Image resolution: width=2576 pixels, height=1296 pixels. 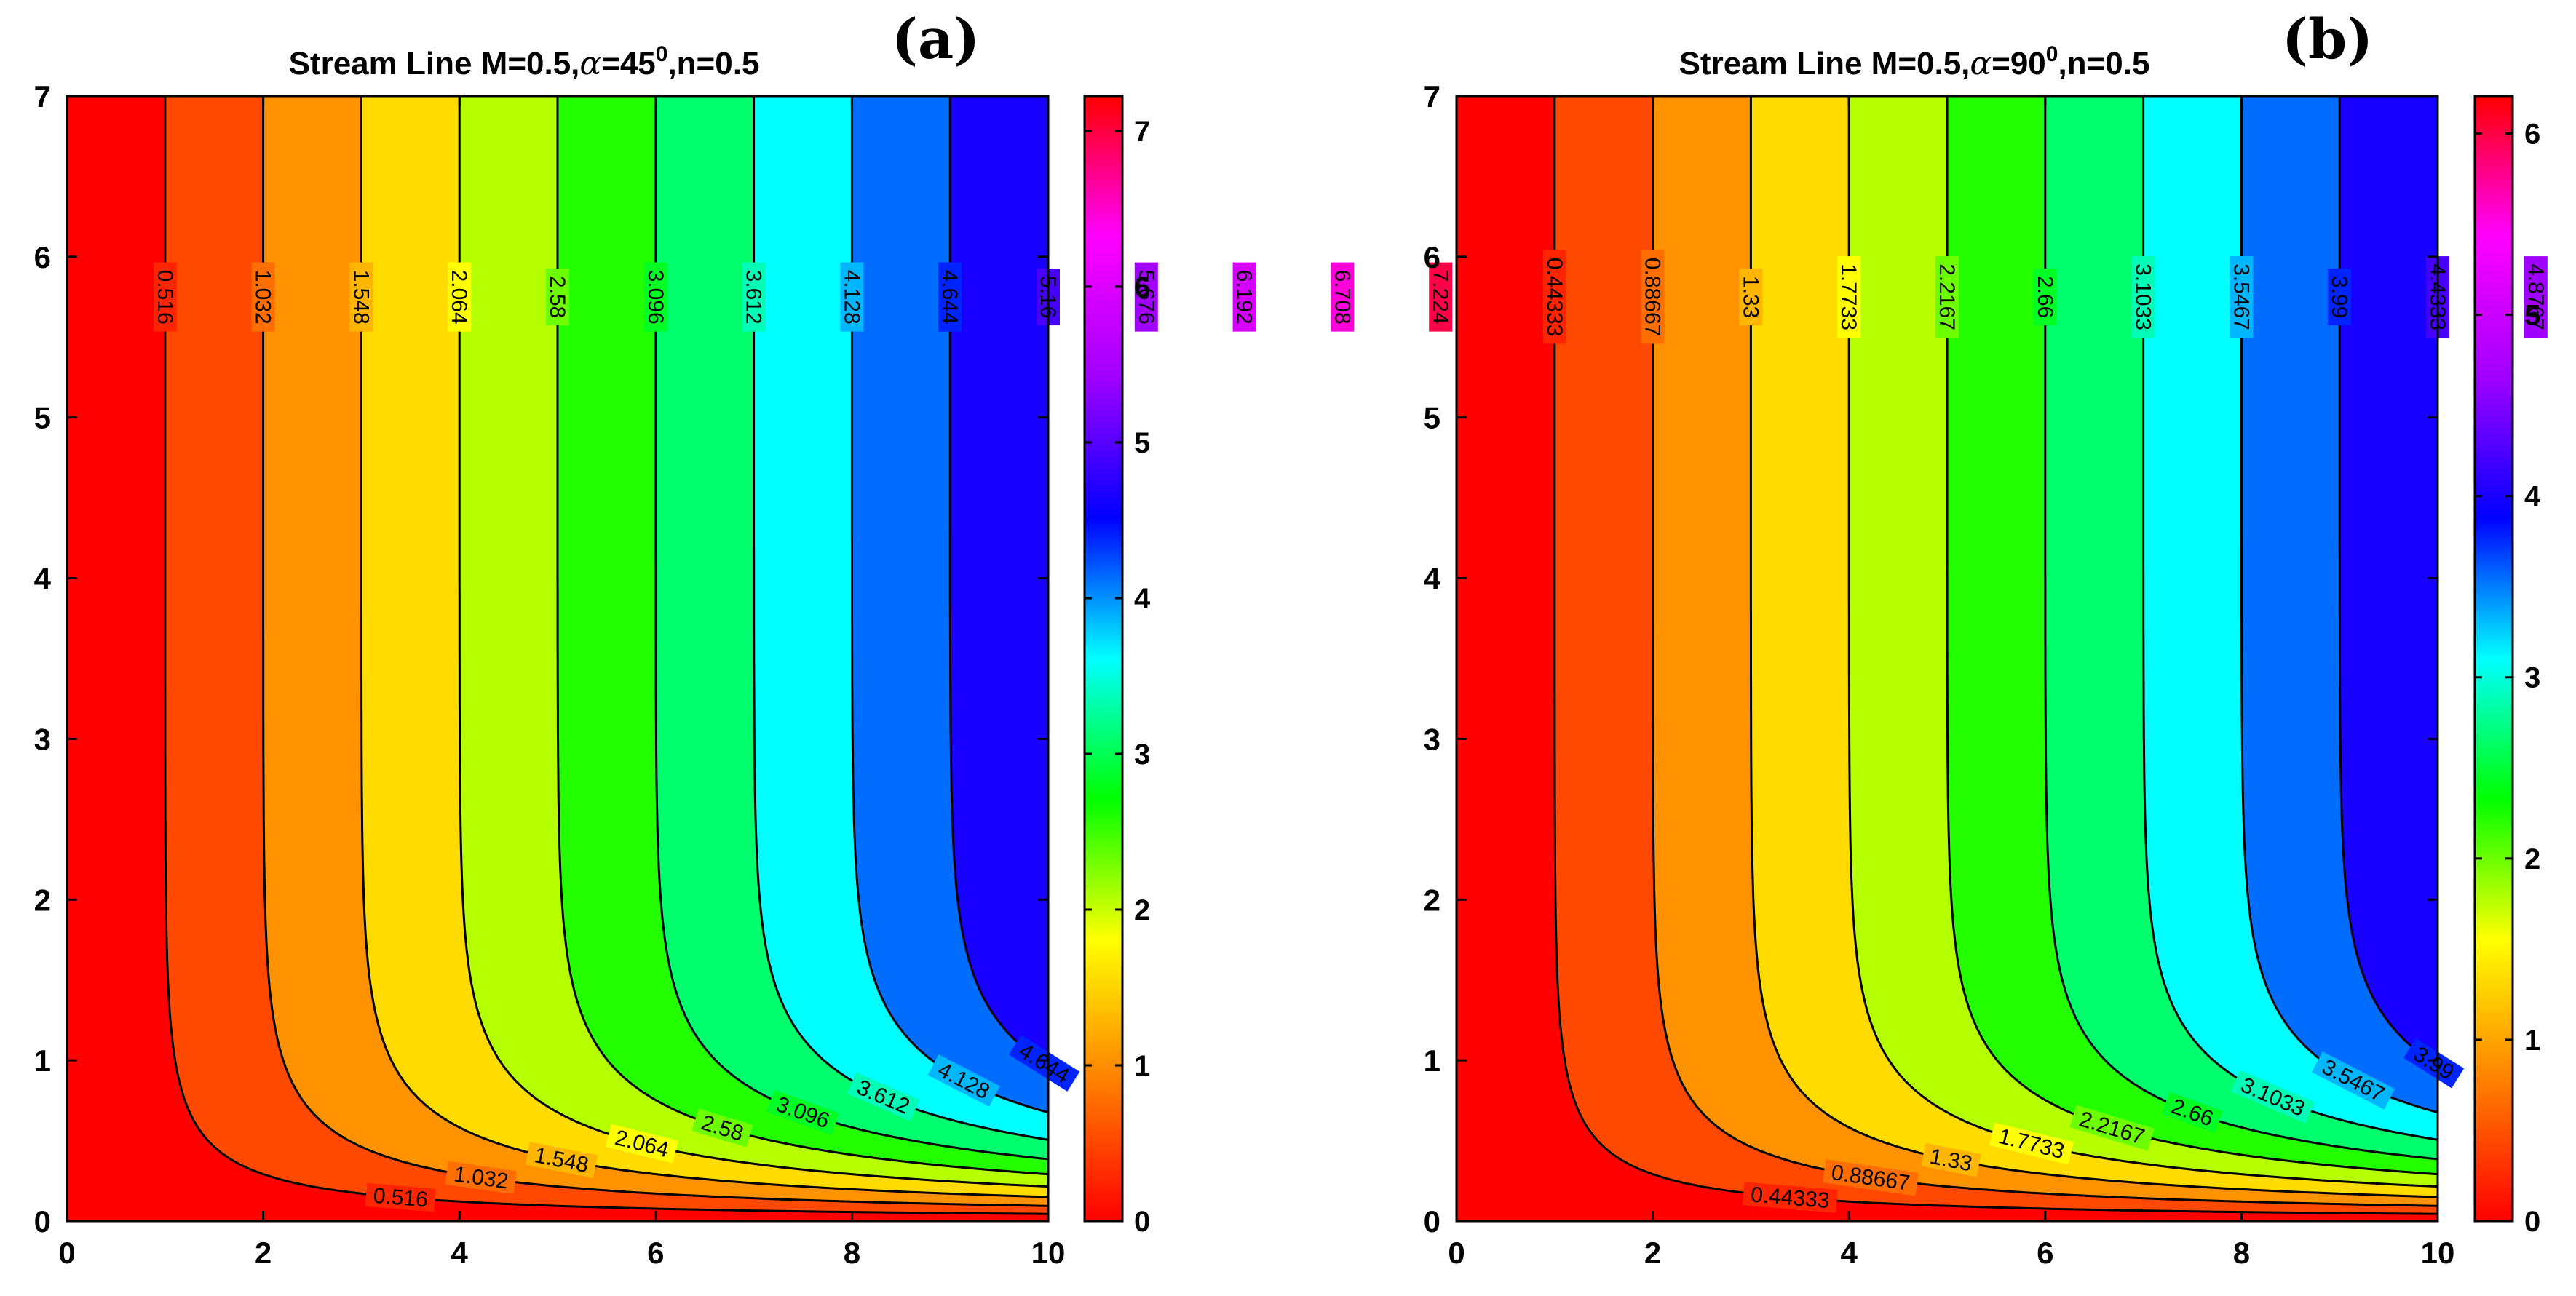 I want to click on contour-label-group: 4.8767, so click(x=2536, y=297).